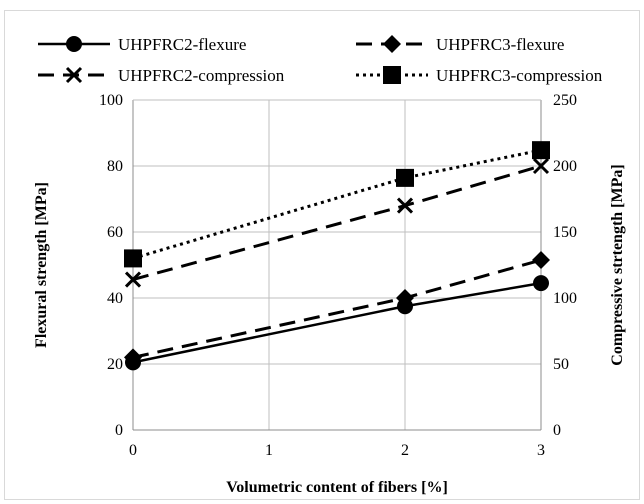  I want to click on y2-tick-label: 200, so click(565, 166).